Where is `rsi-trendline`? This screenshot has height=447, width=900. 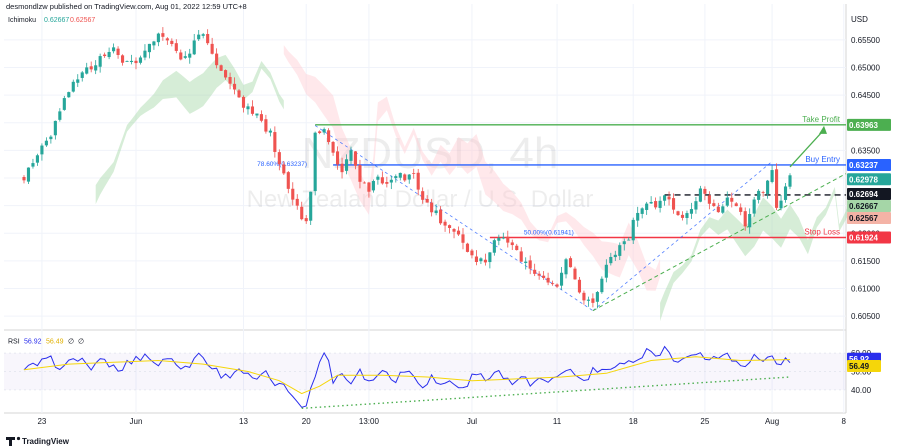
rsi-trendline is located at coordinates (546, 393).